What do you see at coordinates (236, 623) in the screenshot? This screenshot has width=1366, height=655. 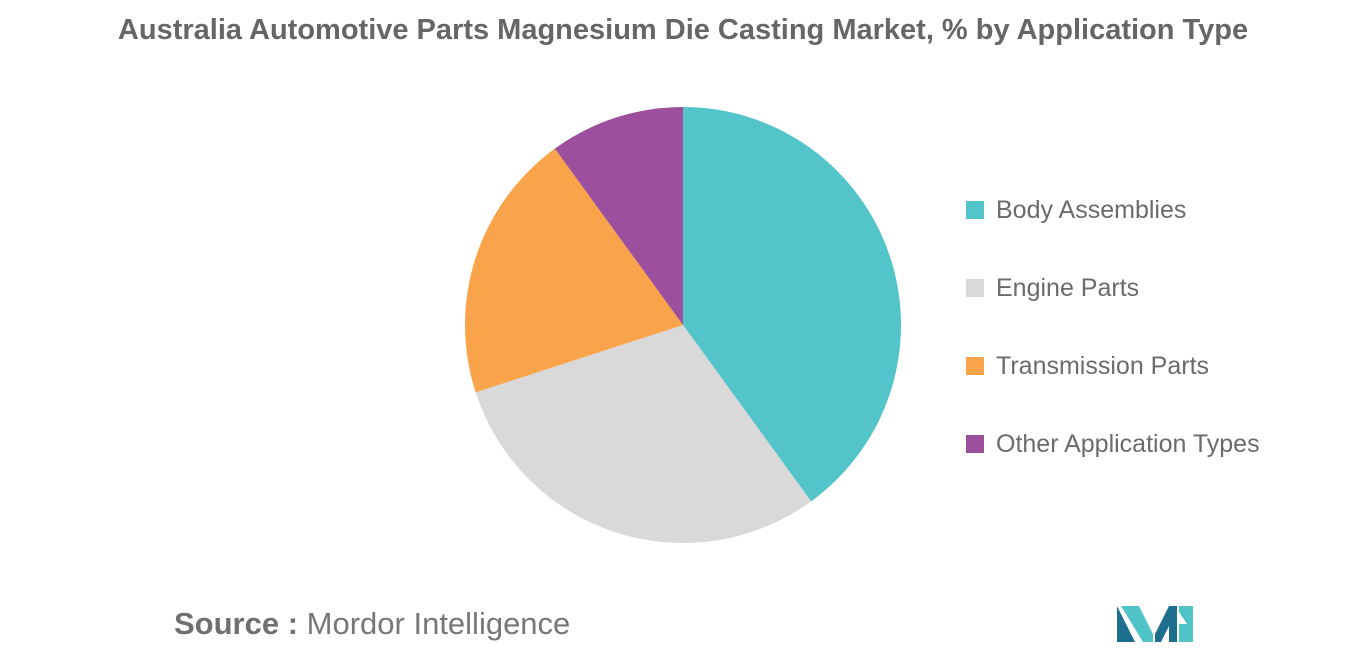 I see `source-label: Source :` at bounding box center [236, 623].